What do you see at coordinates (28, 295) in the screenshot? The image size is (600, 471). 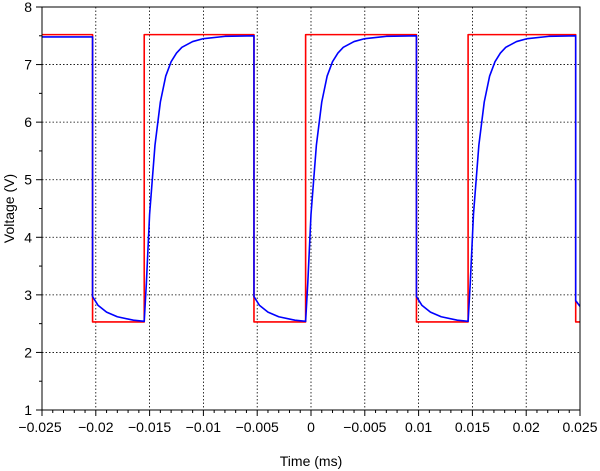 I see `y-tick-label: 3` at bounding box center [28, 295].